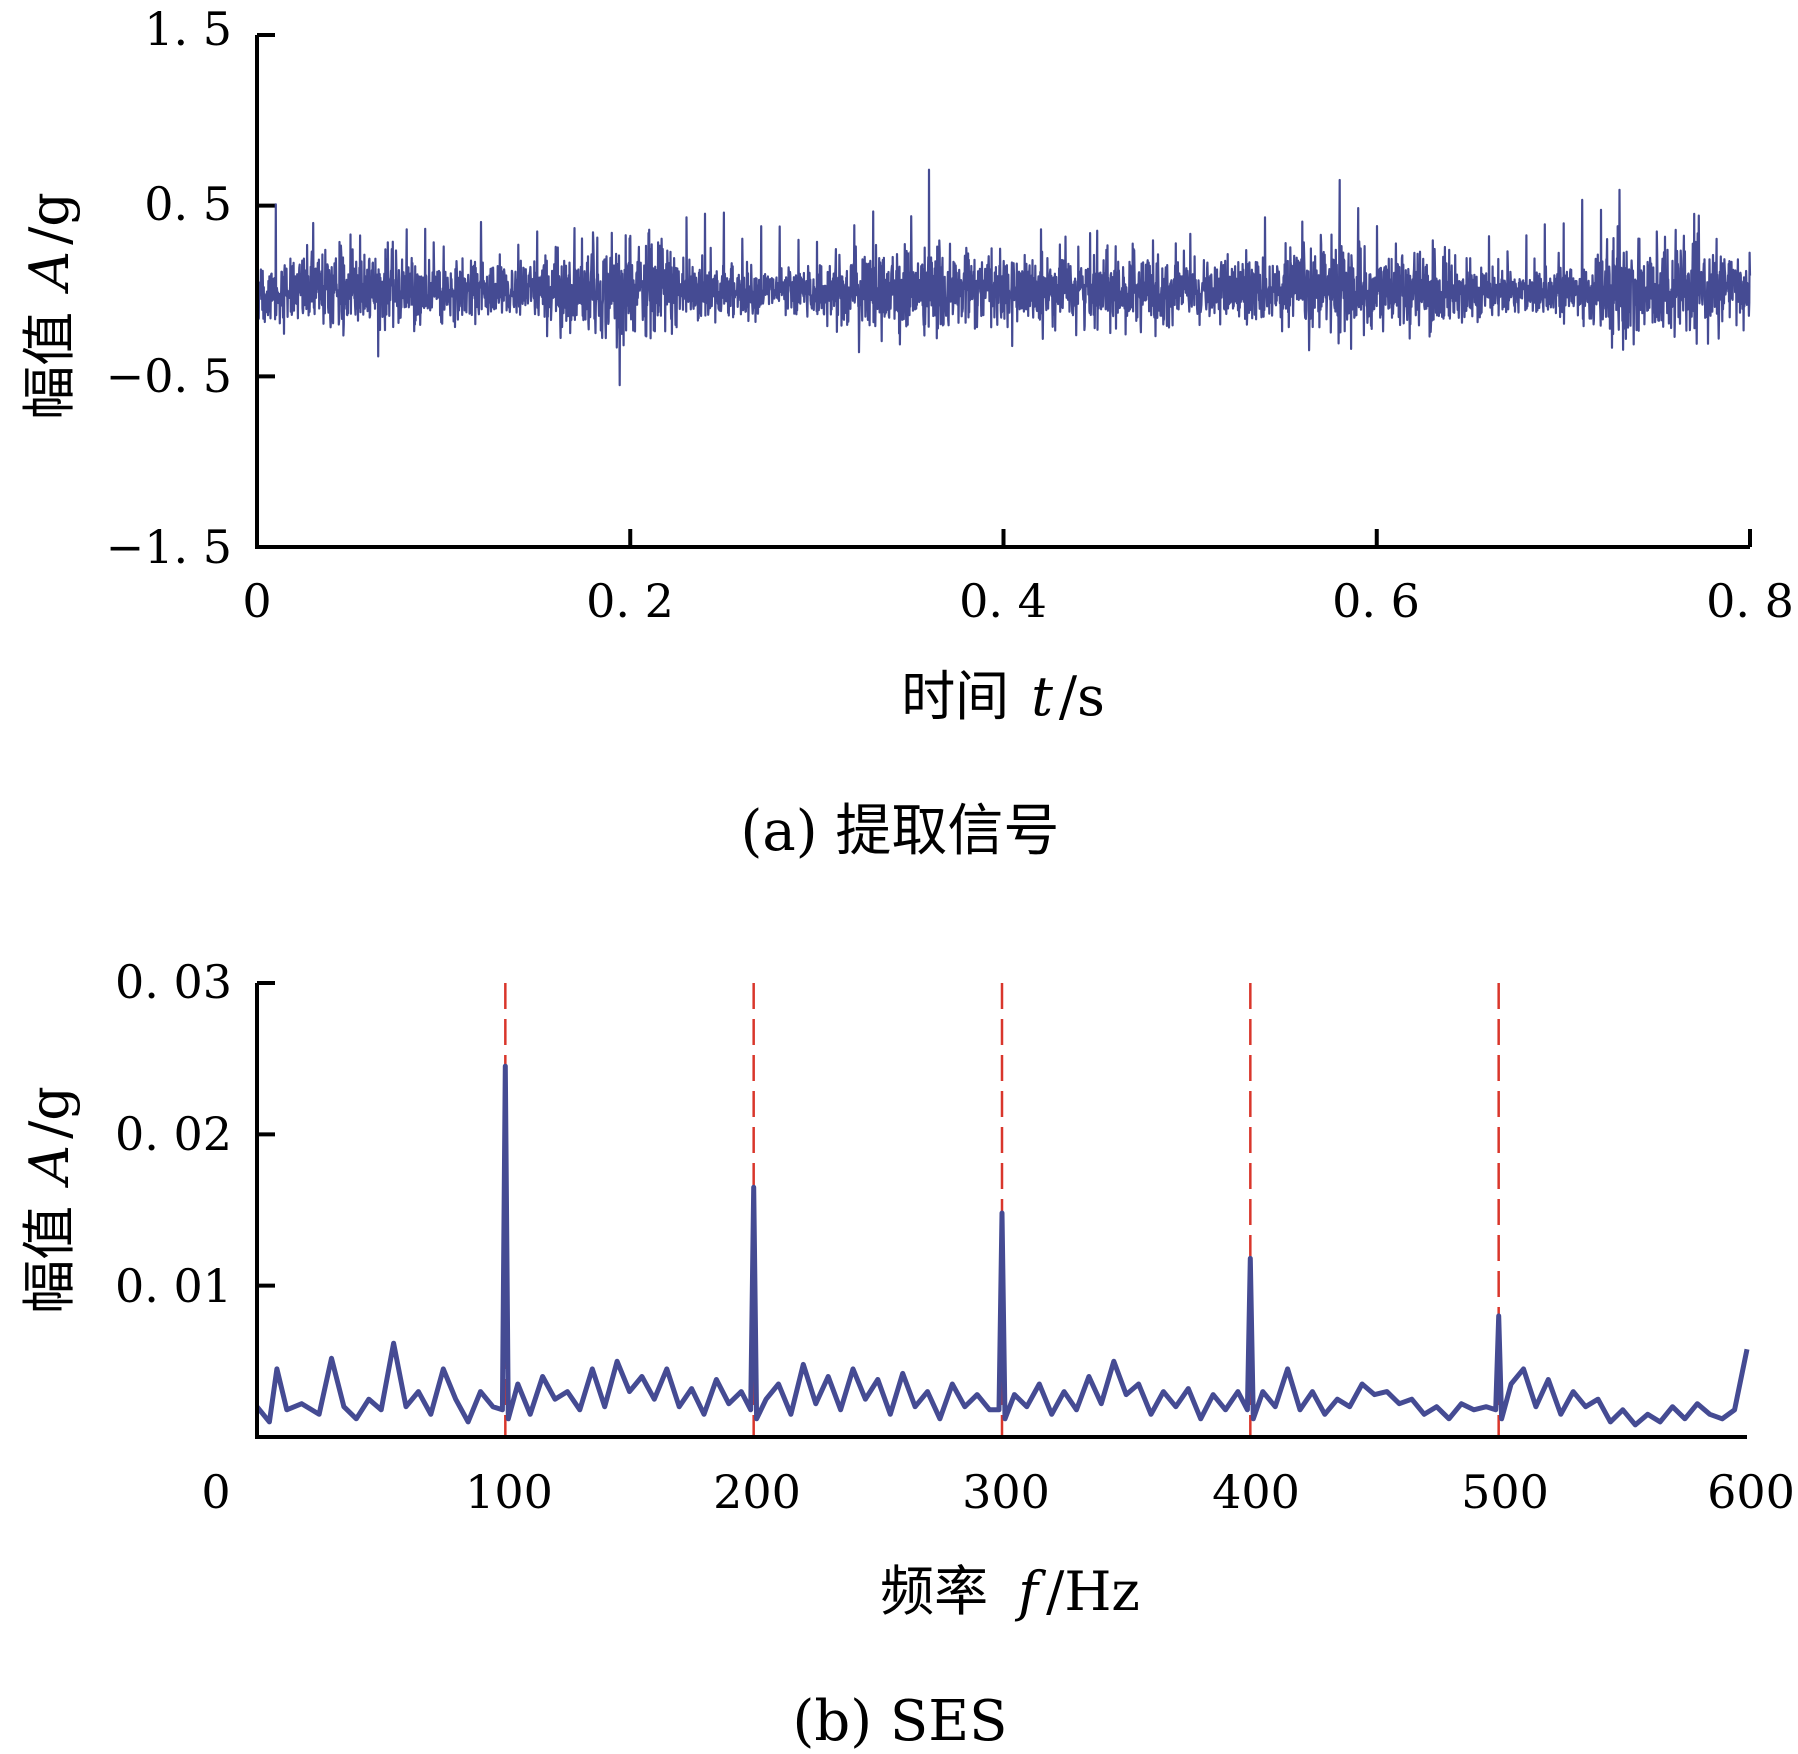 The image size is (1798, 1754). I want to click on chart-b-y-axis-label: 幅值 A/g, so click(49, 1200).